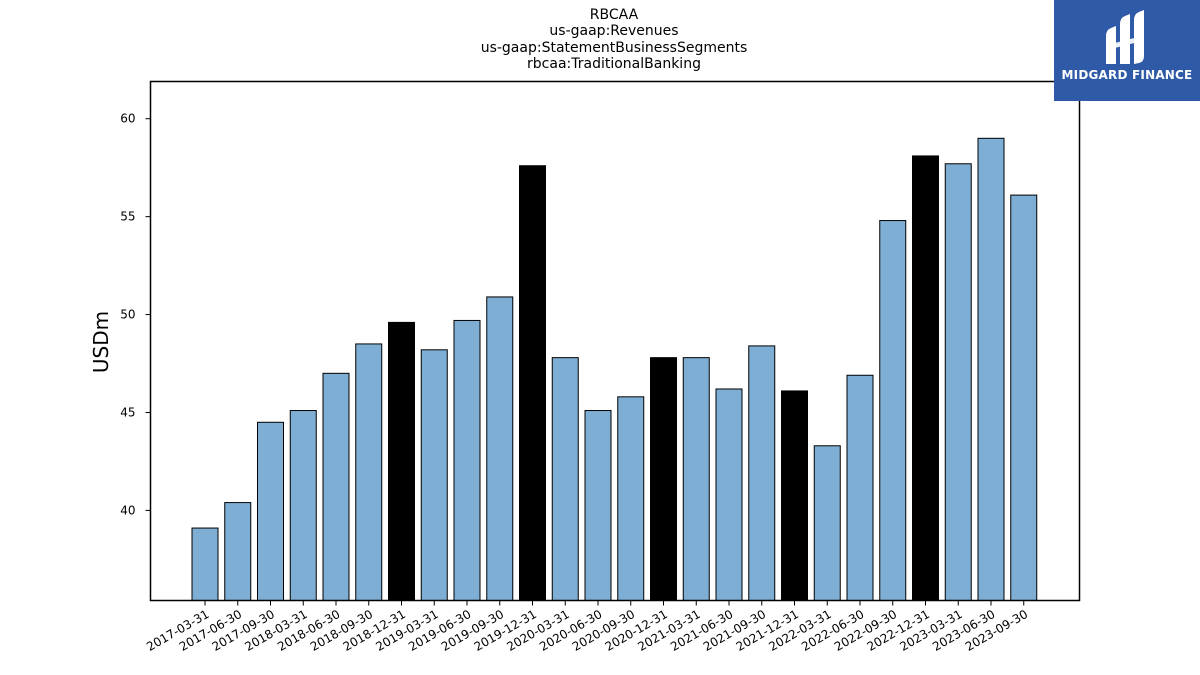 The height and width of the screenshot is (675, 1200). Describe the element at coordinates (101, 342) in the screenshot. I see `y-axis-label: USDm` at that location.